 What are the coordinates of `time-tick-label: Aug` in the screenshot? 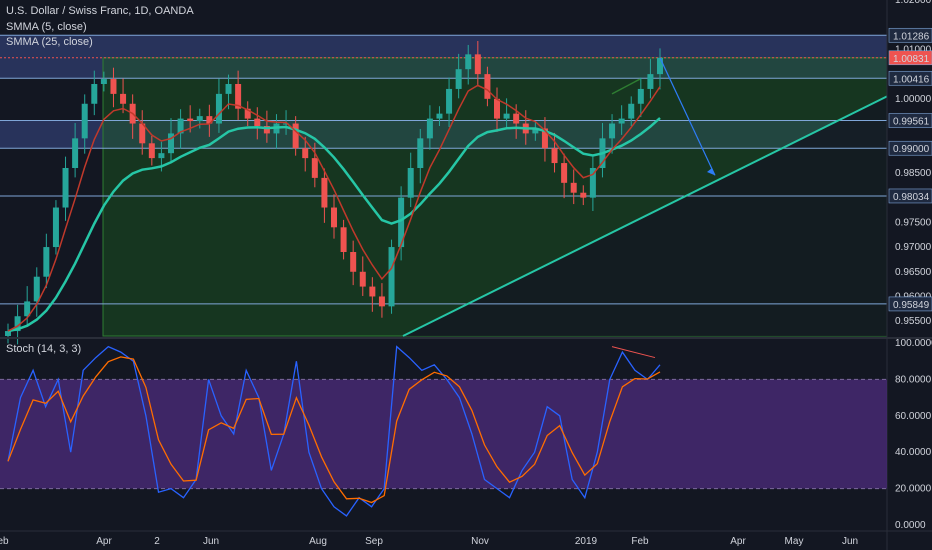 It's located at (318, 541).